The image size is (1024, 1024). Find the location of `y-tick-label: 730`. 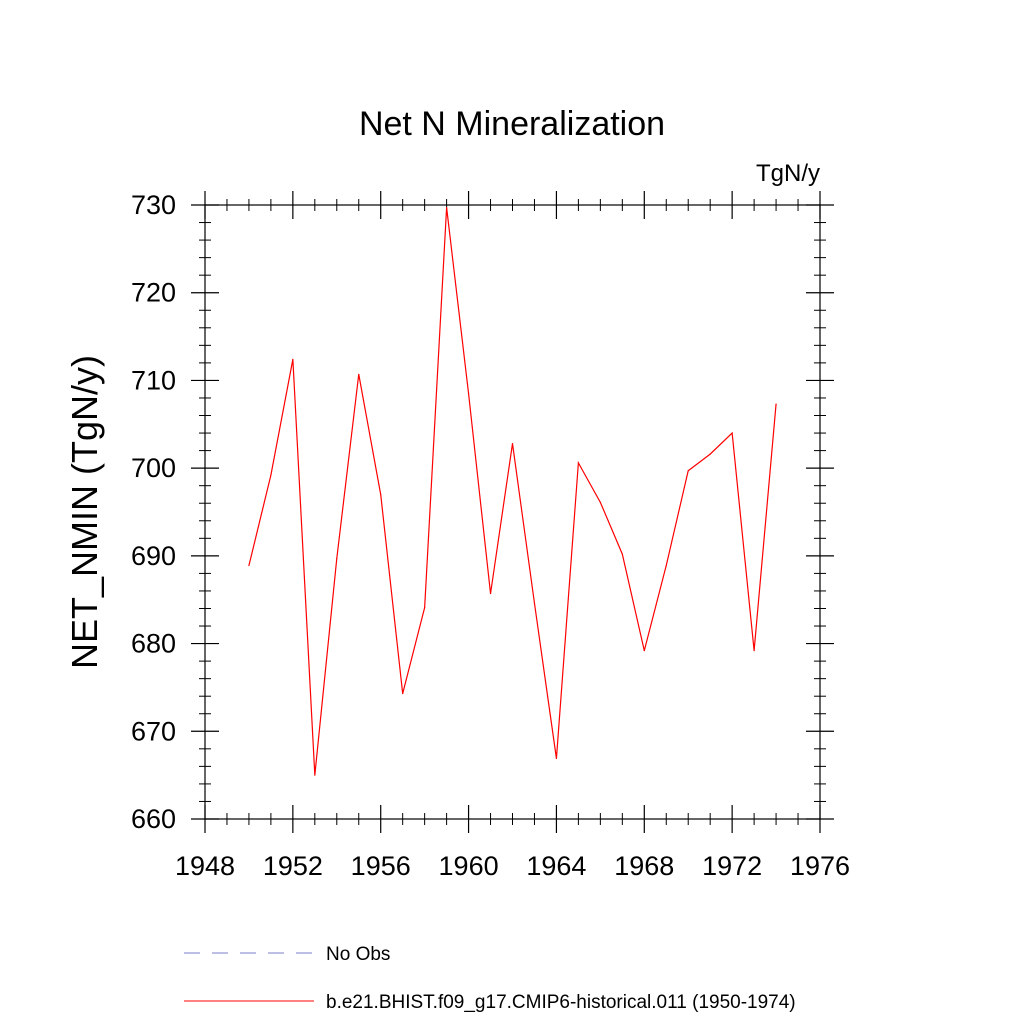

y-tick-label: 730 is located at coordinates (153, 205).